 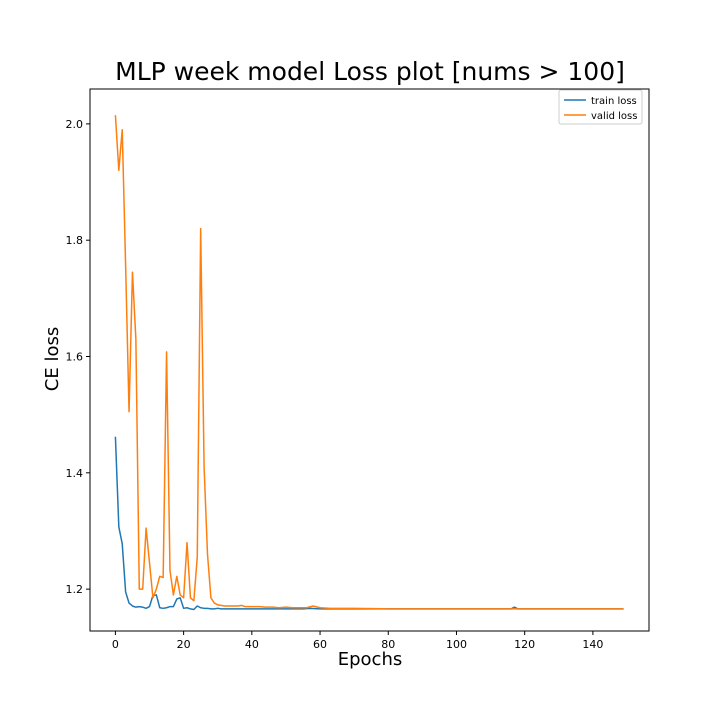 I want to click on x-tick-label: 40, so click(x=252, y=644).